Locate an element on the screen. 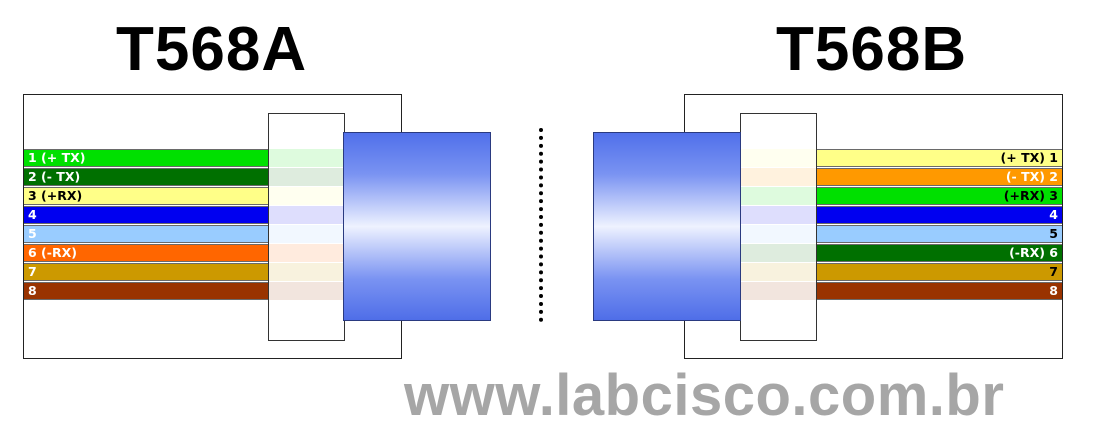 Image resolution: width=1096 pixels, height=437 pixels. t568a-rj45-plug is located at coordinates (306, 227).